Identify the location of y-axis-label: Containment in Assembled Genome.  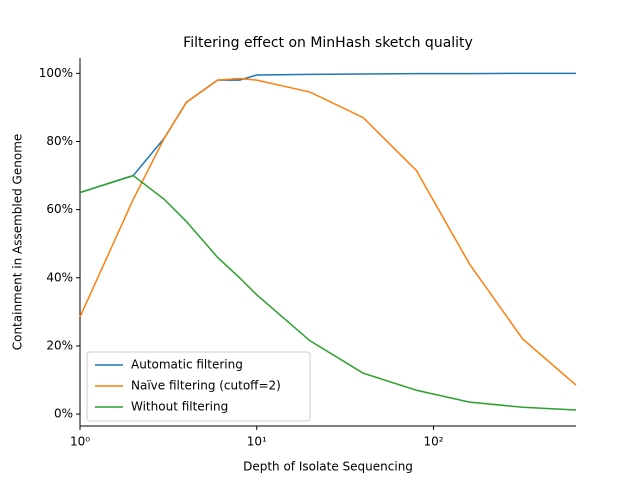
(18, 242).